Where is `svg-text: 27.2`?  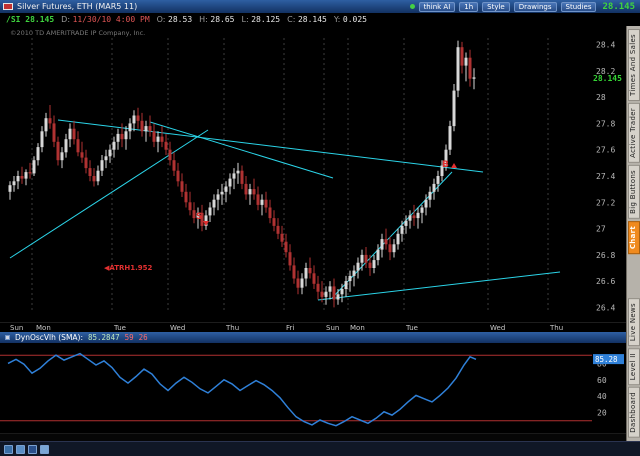
svg-text: 27.2 is located at coordinates (605, 202).